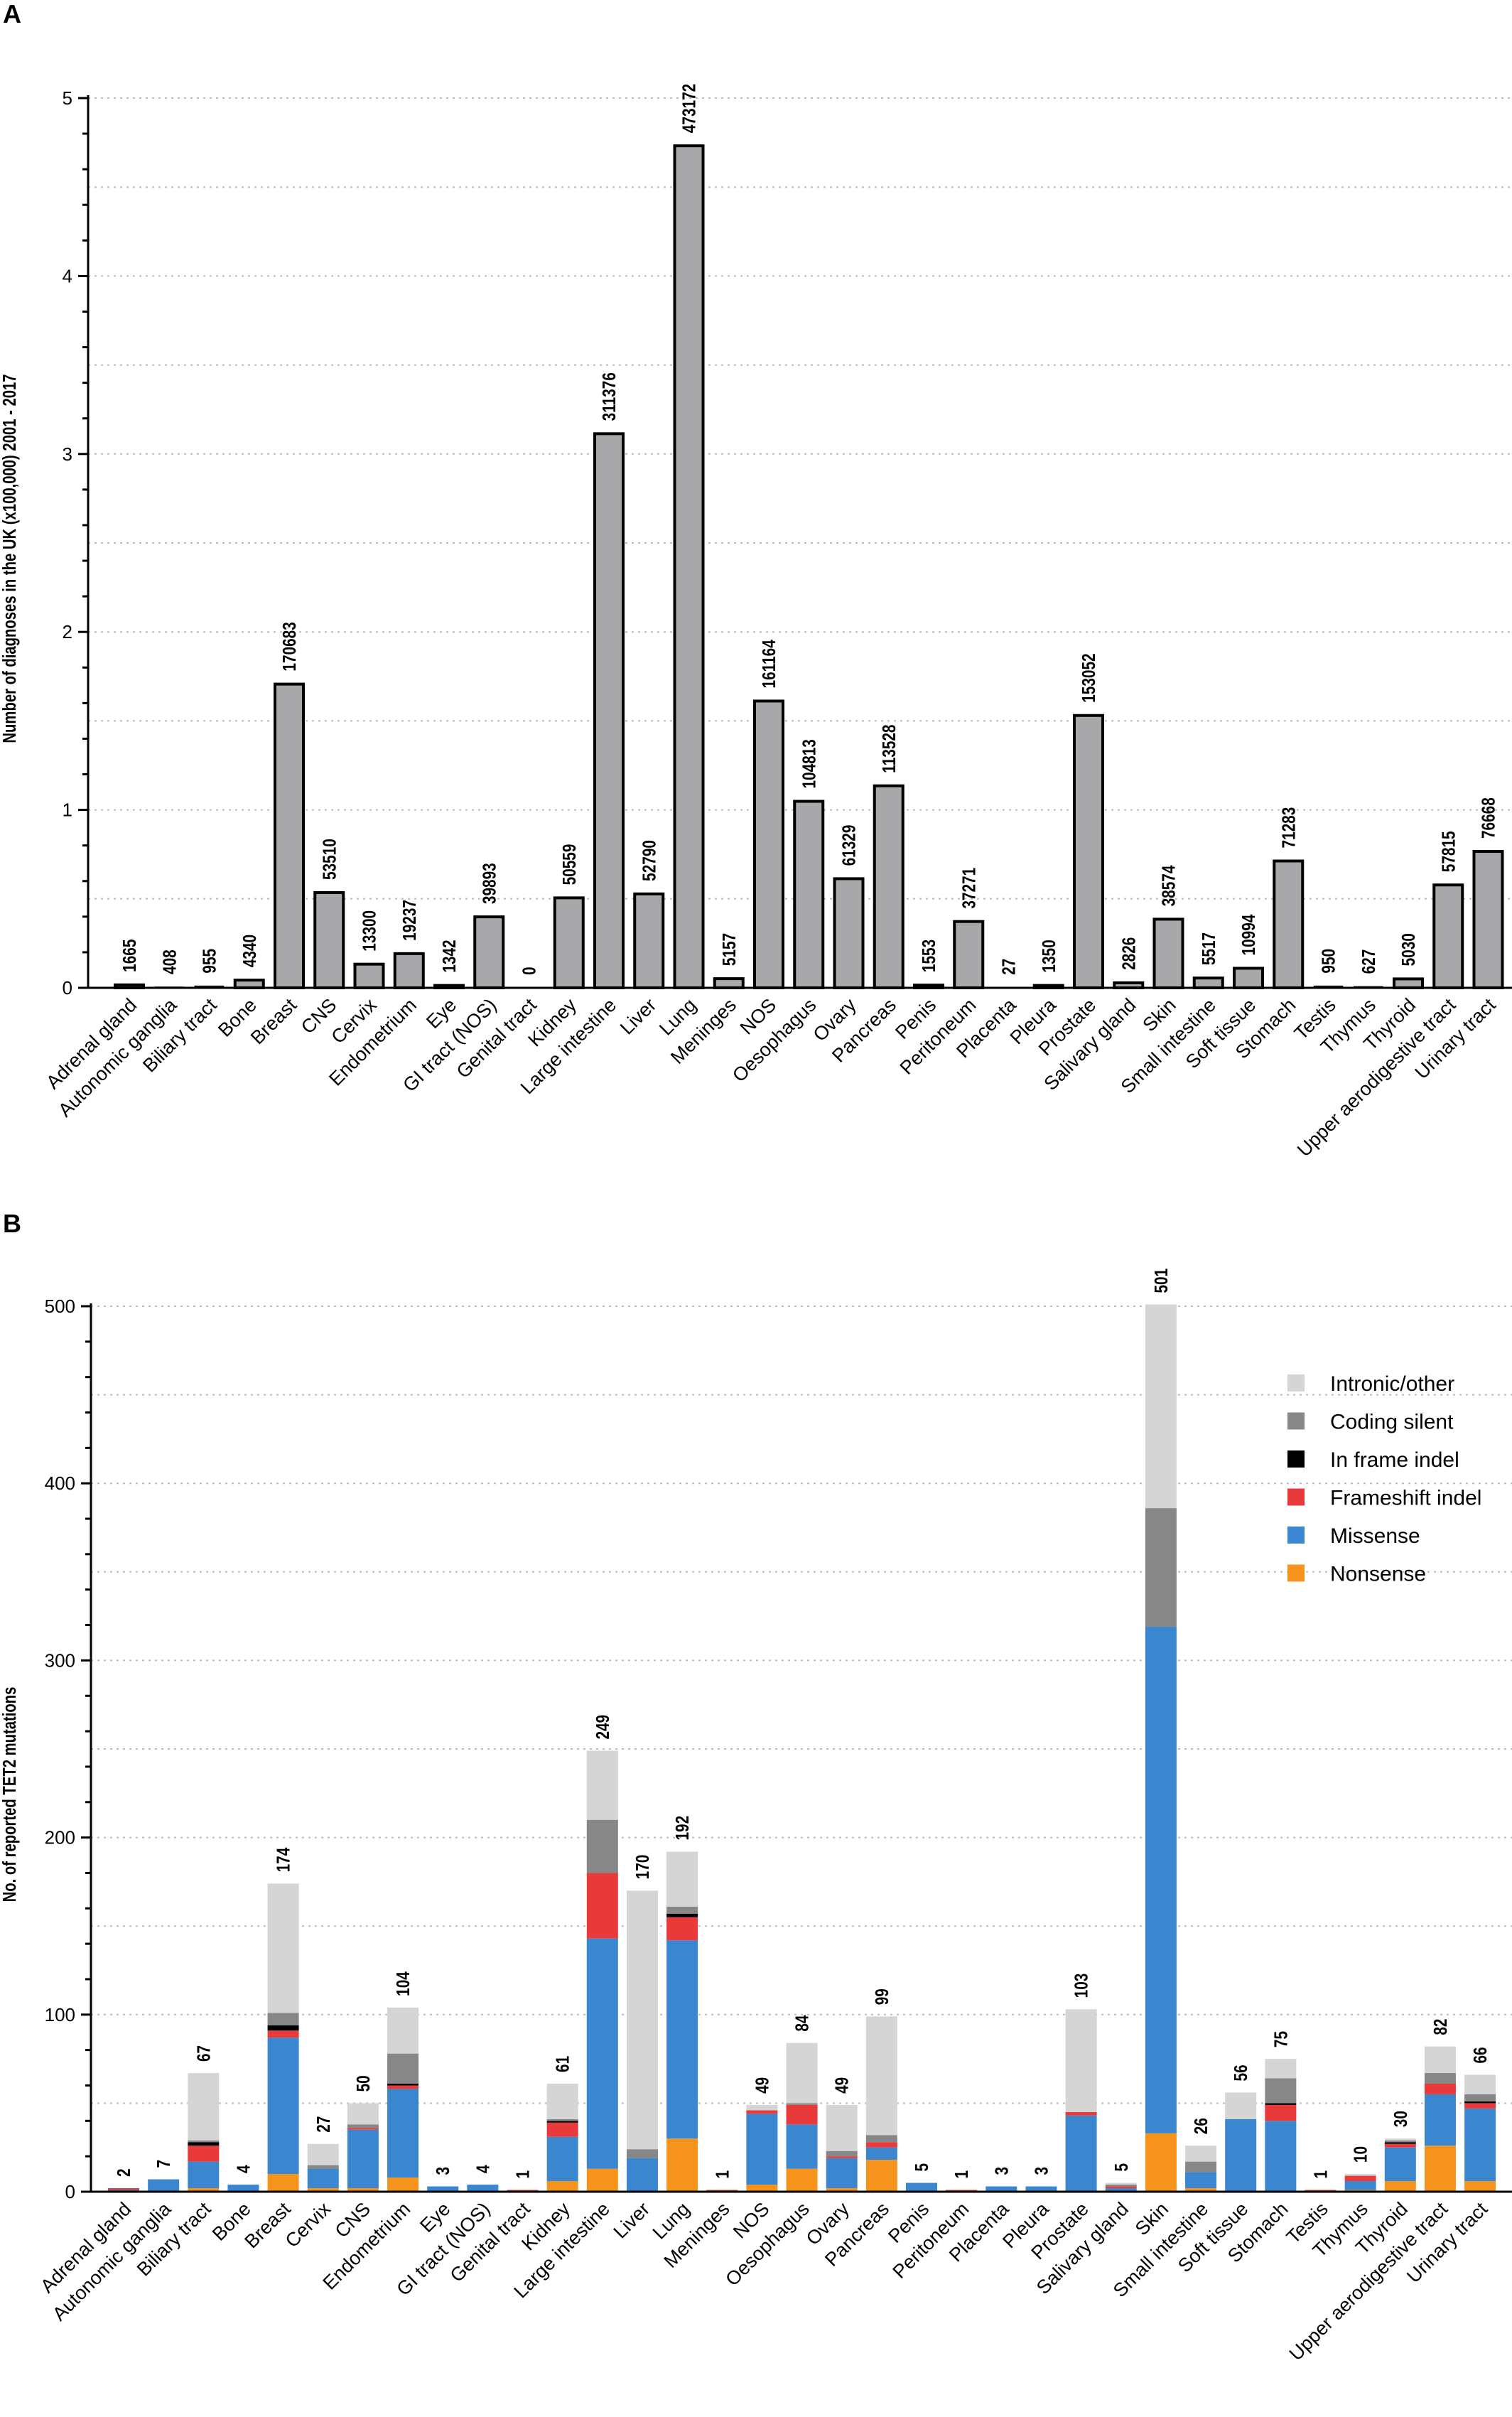 This screenshot has width=1512, height=2417. What do you see at coordinates (1288, 828) in the screenshot?
I see `data-label-stomach: 71283` at bounding box center [1288, 828].